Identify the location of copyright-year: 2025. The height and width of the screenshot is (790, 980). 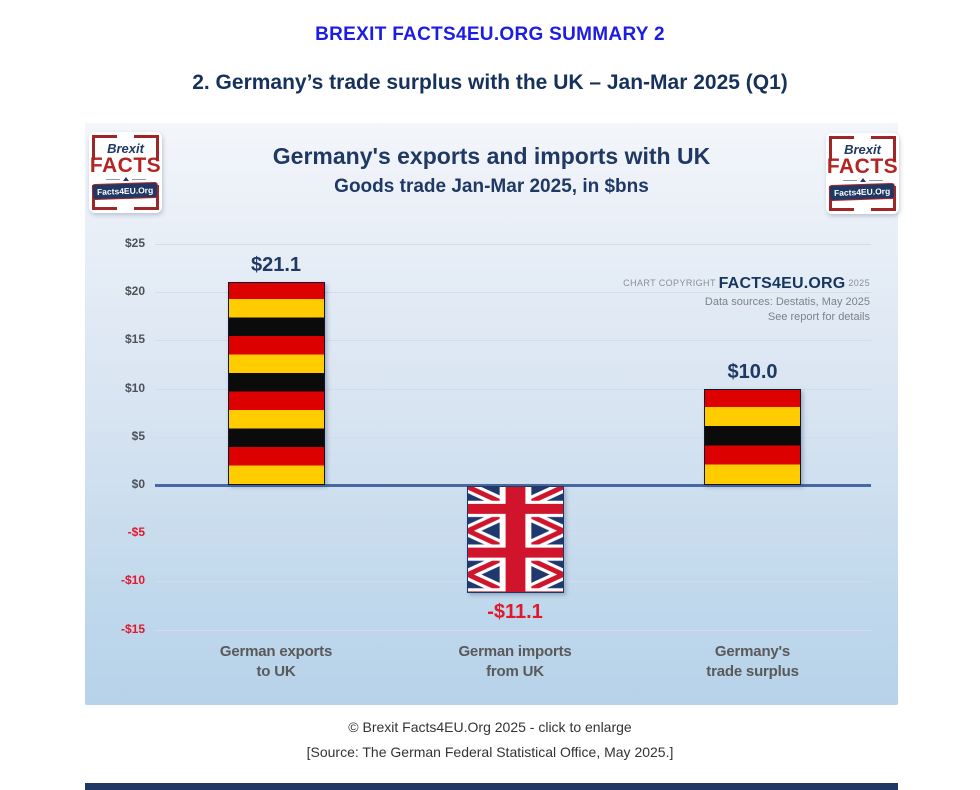
(859, 283).